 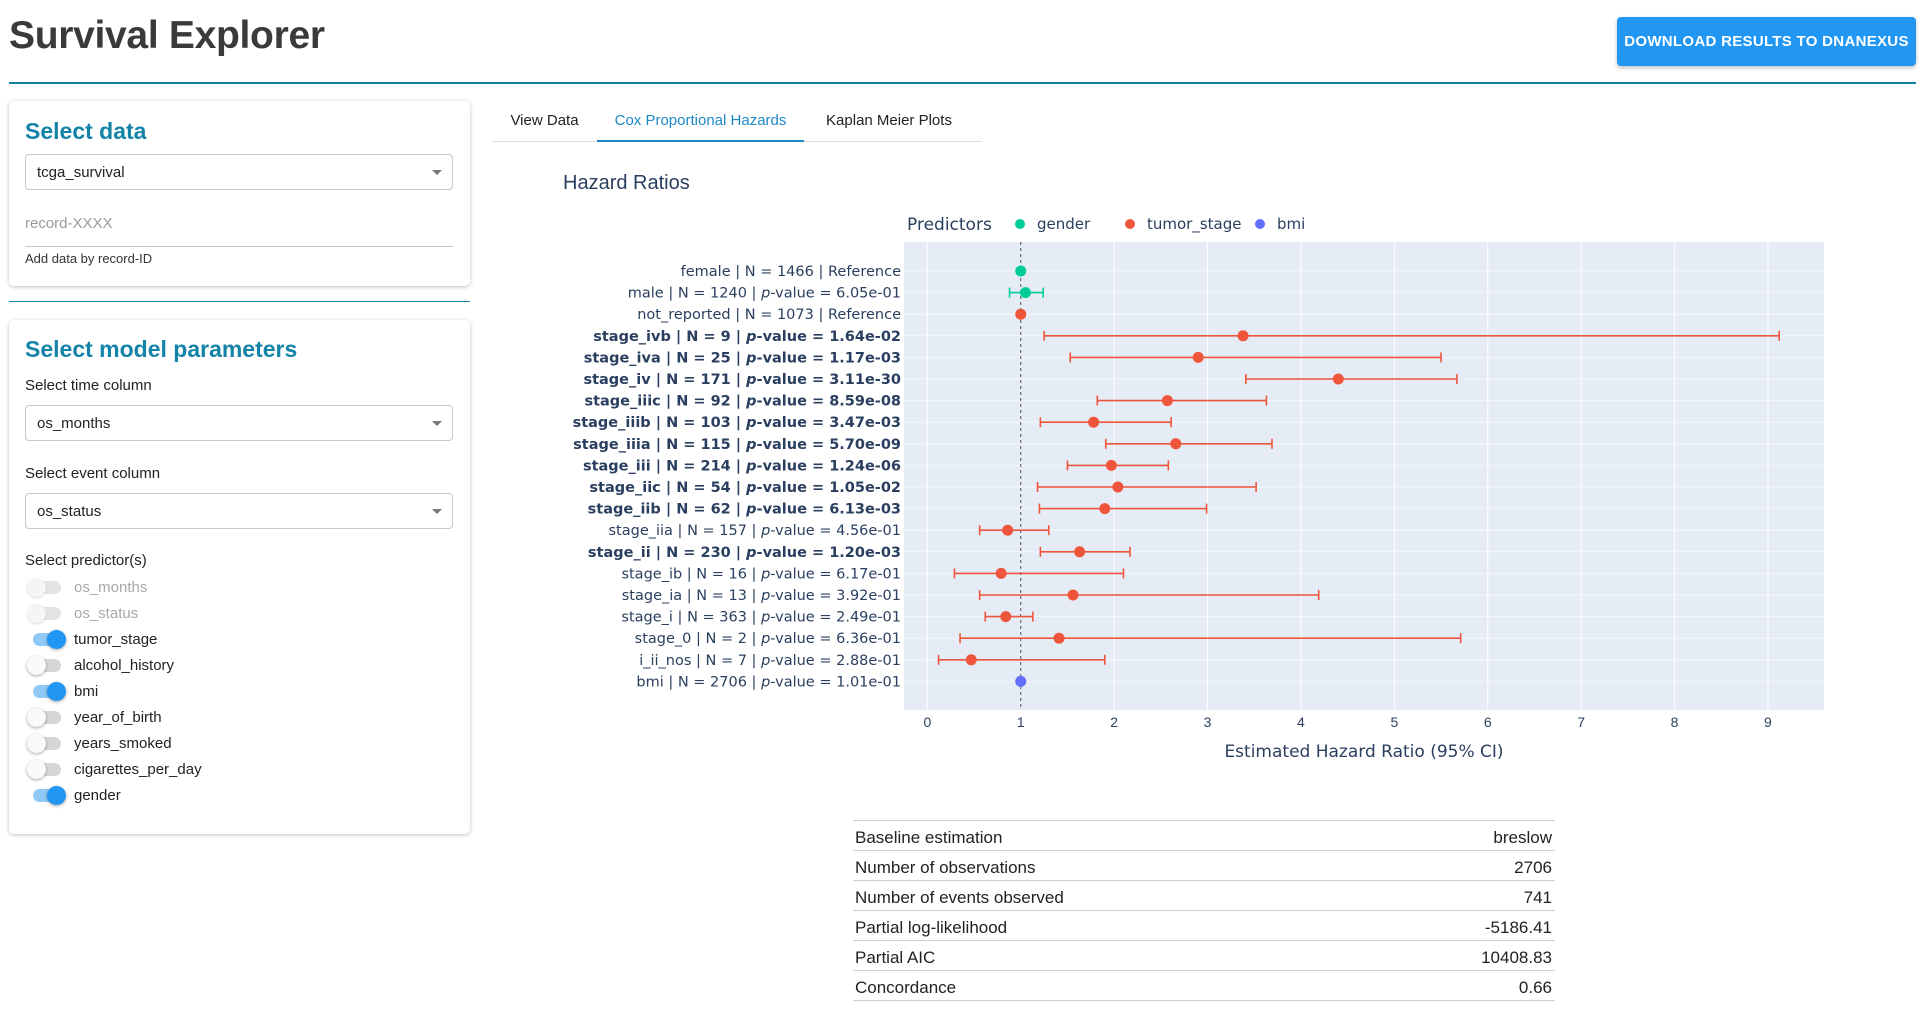 What do you see at coordinates (647, 618) in the screenshot?
I see `row-name: stage_i` at bounding box center [647, 618].